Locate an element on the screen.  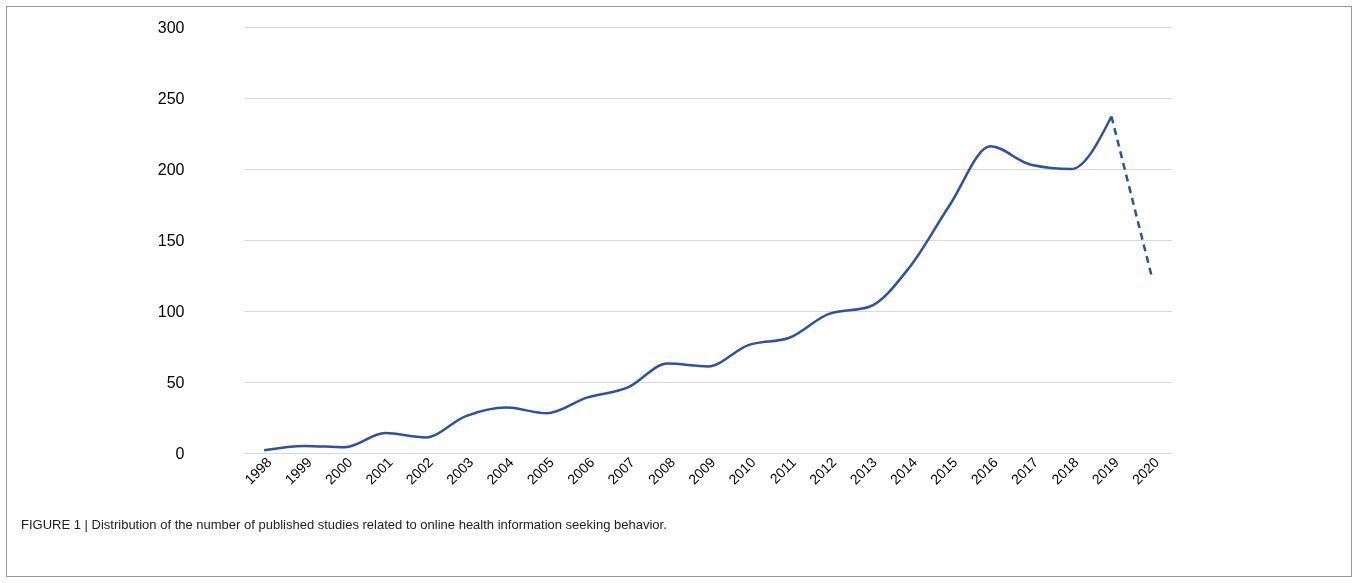
y-tick-label: 300 is located at coordinates (171, 27).